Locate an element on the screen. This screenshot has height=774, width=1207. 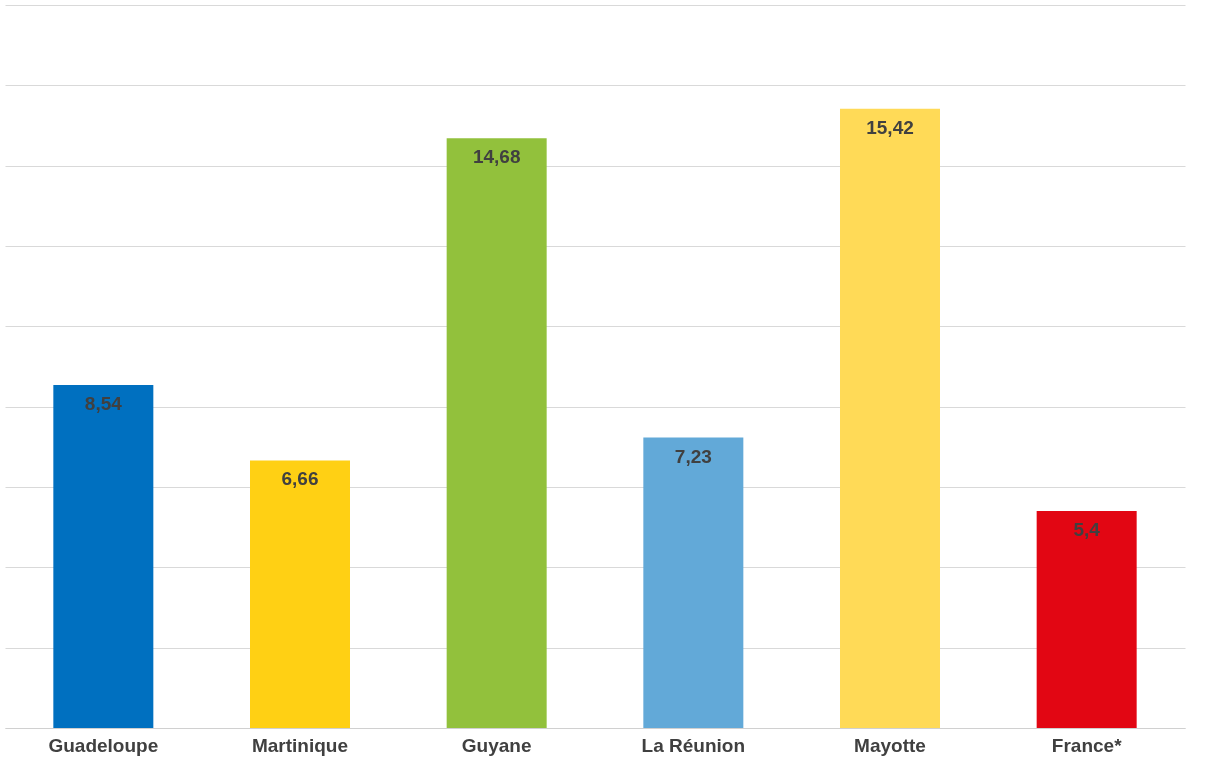
data-label: 14,68 is located at coordinates (496, 157).